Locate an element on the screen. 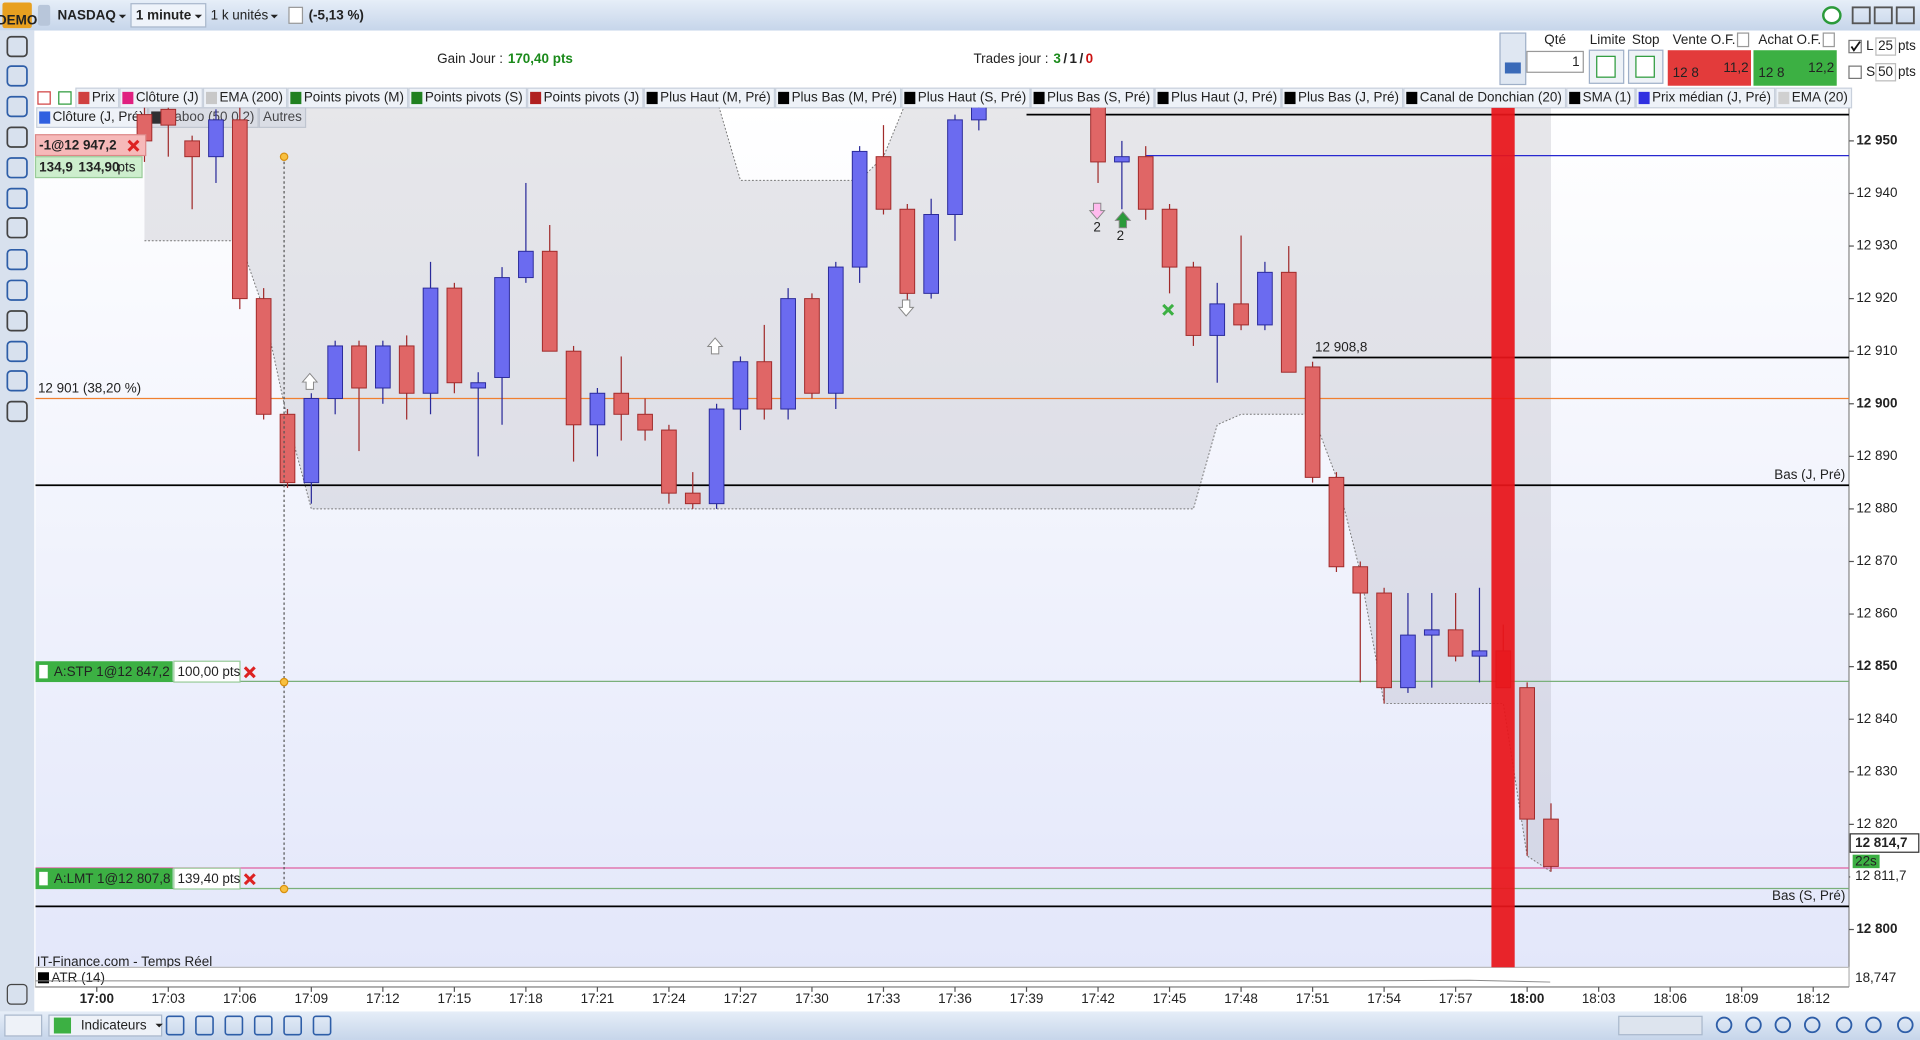 The height and width of the screenshot is (1040, 1920). legend-item: EMA (20) is located at coordinates (1814, 98).